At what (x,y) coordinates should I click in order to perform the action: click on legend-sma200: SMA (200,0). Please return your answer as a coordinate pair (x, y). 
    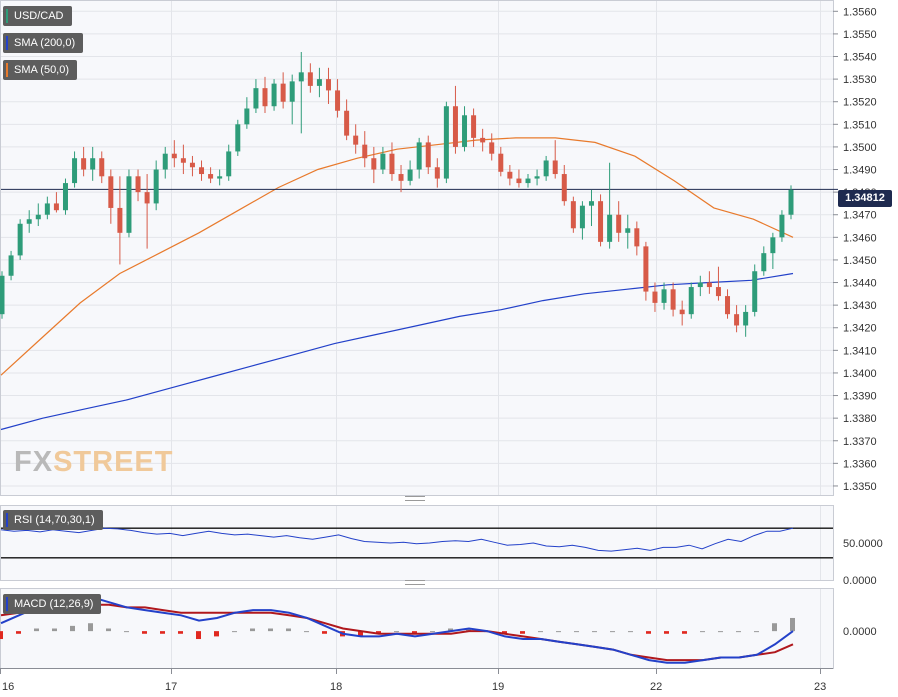
    Looking at the image, I should click on (43, 43).